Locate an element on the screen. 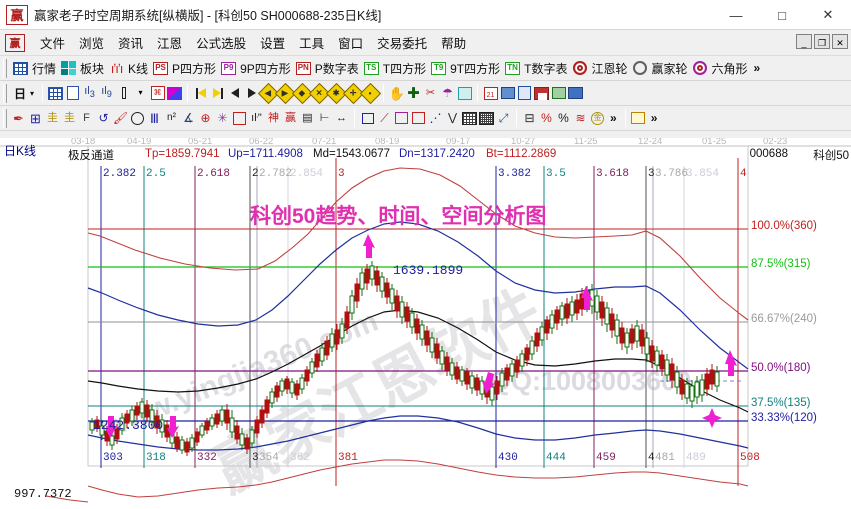 The width and height of the screenshot is (851, 509). measure-icon: ⊢ is located at coordinates (324, 117).